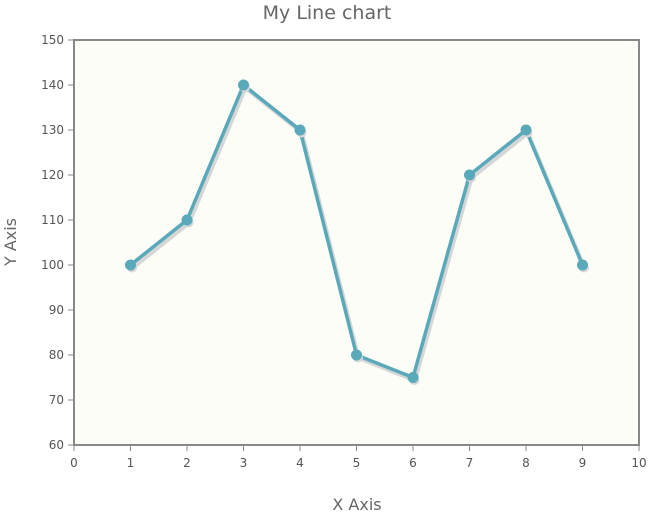 The width and height of the screenshot is (650, 514). I want to click on y-tick-label: 100, so click(52, 265).